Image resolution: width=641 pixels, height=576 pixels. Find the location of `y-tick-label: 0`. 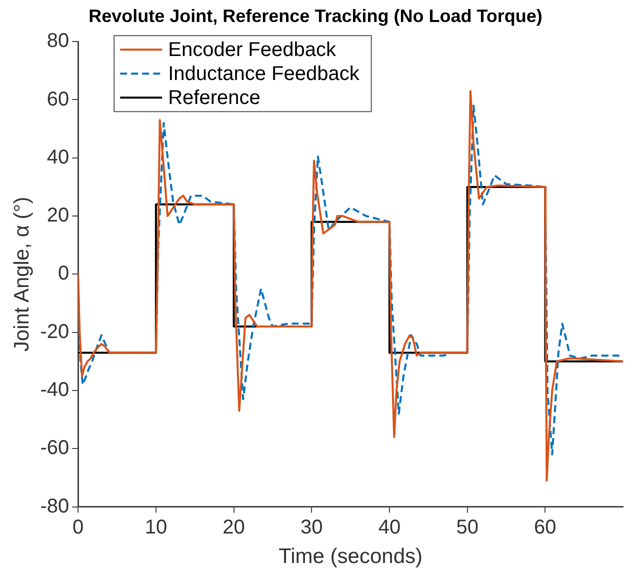

y-tick-label: 0 is located at coordinates (64, 273).